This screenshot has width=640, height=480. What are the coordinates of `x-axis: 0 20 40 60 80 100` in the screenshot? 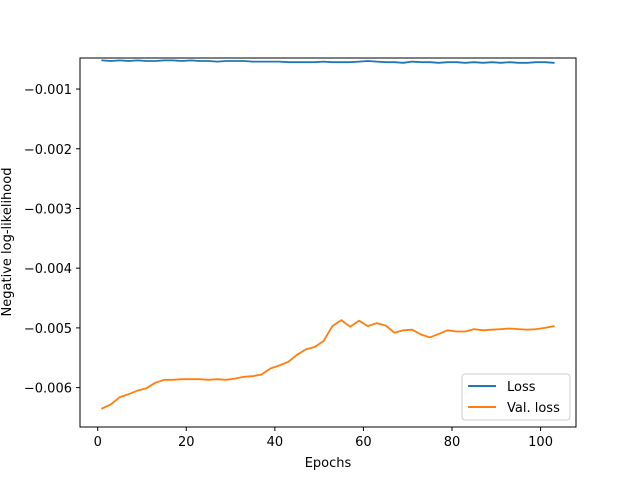 It's located at (323, 438).